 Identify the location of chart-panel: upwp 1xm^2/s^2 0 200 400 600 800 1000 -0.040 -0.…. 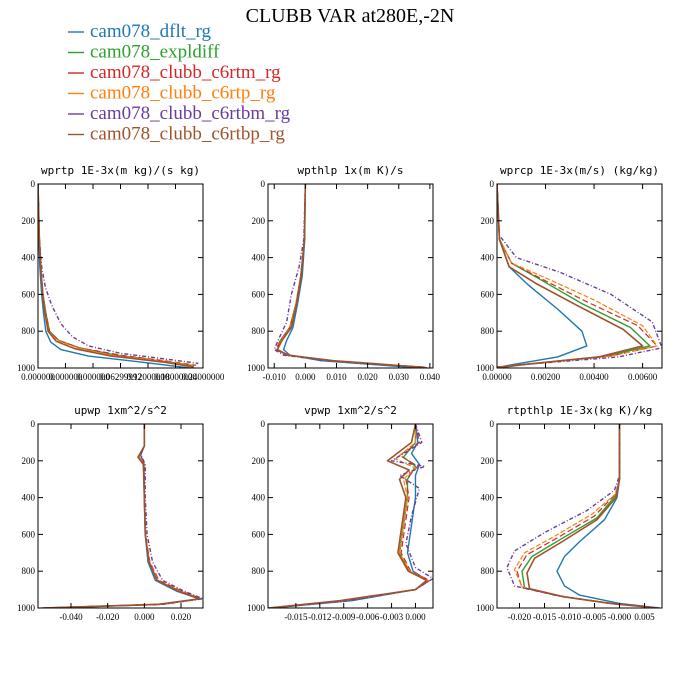
(110, 513).